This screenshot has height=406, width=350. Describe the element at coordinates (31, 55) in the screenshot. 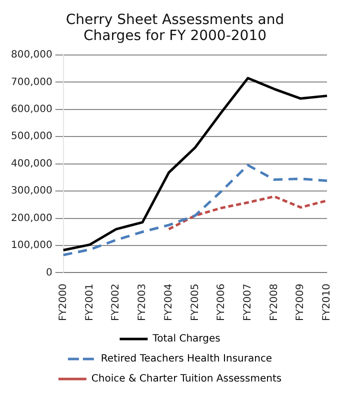

I see `y-tick-label: 800,000` at that location.